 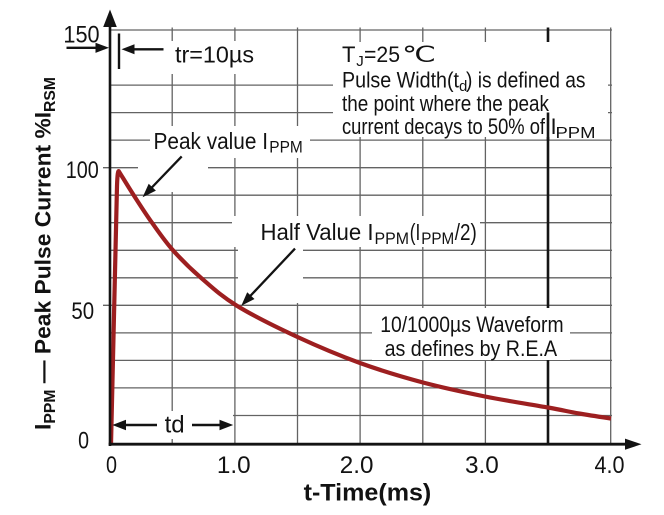 What do you see at coordinates (526, 79) in the screenshot?
I see `svg-text: ) is defined as` at bounding box center [526, 79].